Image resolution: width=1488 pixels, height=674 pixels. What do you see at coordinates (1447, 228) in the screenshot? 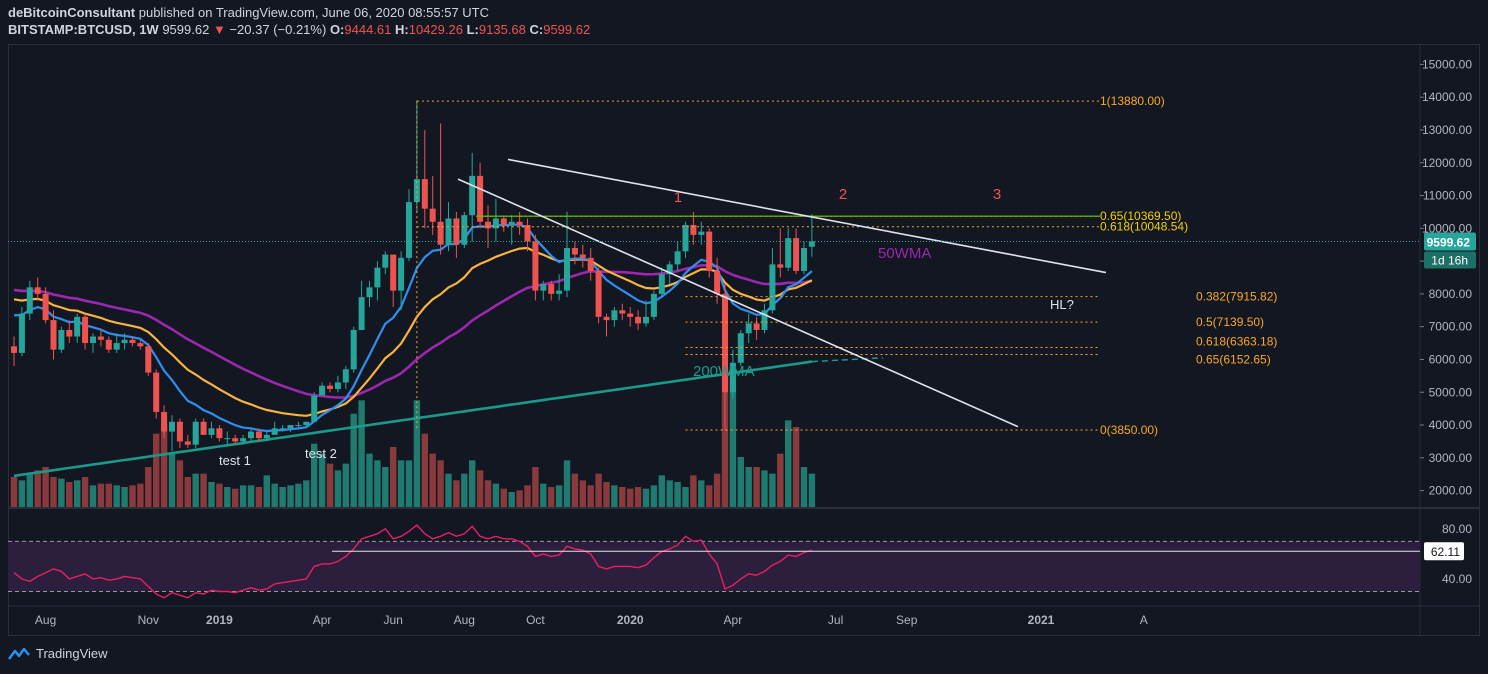
I see `y-tick-label: 10000.00` at bounding box center [1447, 228].